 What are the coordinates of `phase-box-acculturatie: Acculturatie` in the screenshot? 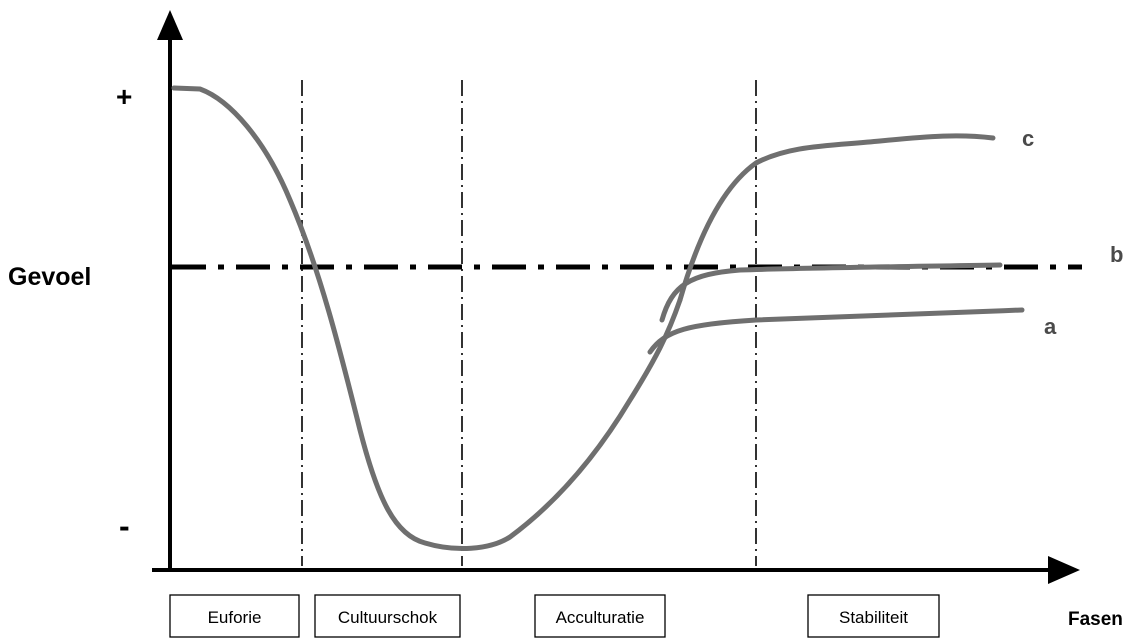 It's located at (600, 616).